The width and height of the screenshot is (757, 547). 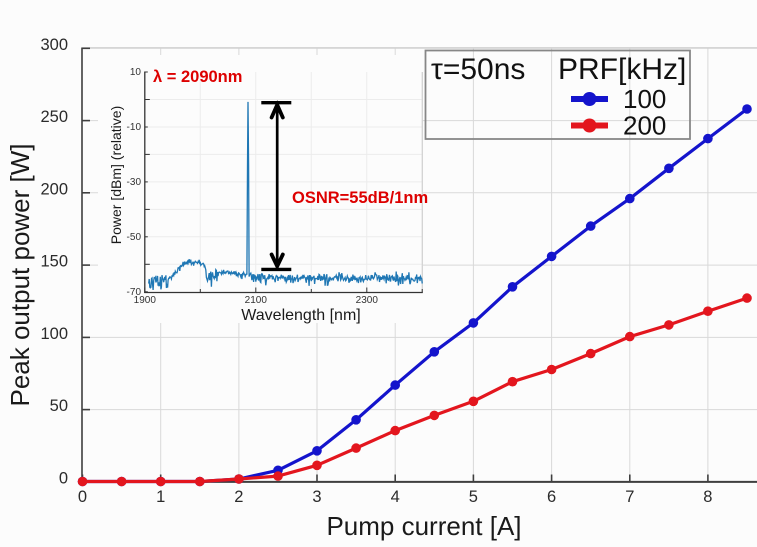 I want to click on svg-text: 50, so click(x=59, y=406).